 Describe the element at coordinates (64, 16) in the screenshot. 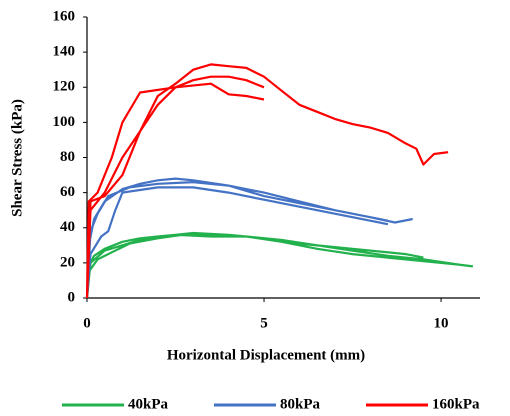

I see `y-tick-label: 160` at that location.